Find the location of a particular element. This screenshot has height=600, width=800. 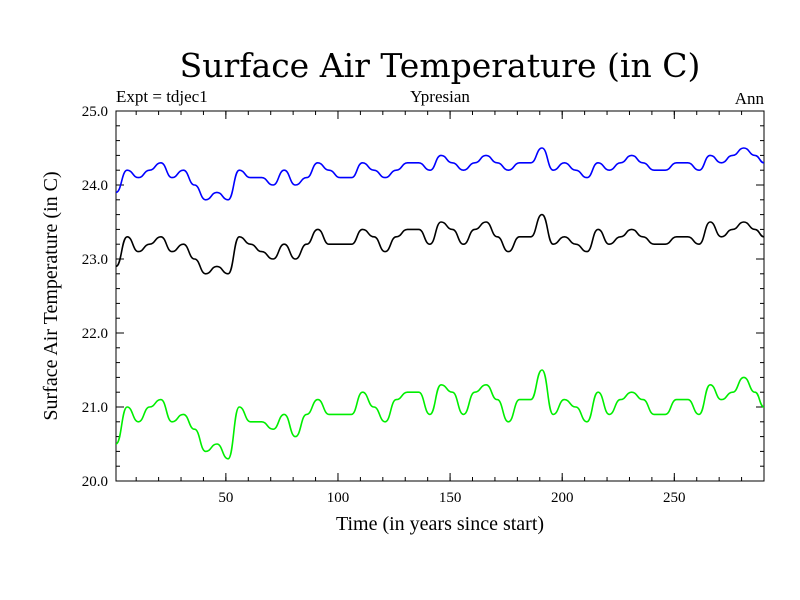

y-tick-label: 22.0 is located at coordinates (95, 334).